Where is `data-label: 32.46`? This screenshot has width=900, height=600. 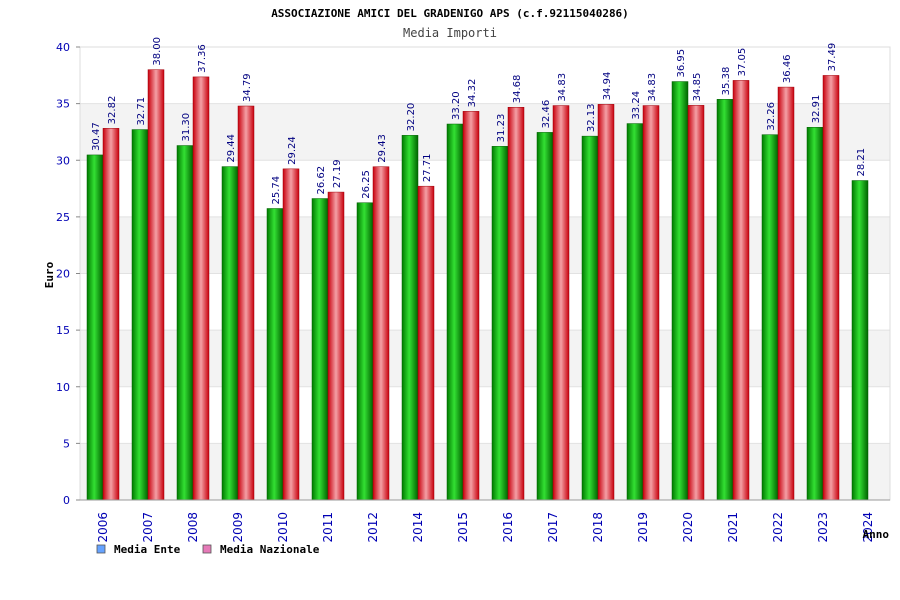 data-label: 32.46 is located at coordinates (546, 114).